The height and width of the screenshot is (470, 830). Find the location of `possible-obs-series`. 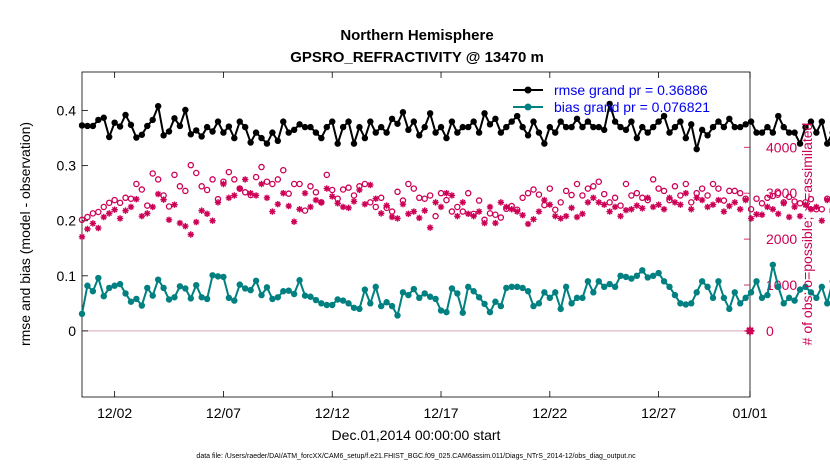

possible-obs-series is located at coordinates (454, 192).